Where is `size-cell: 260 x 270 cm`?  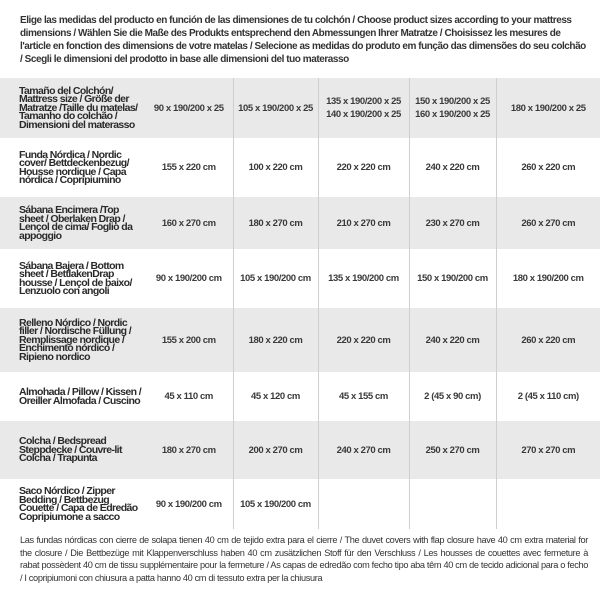 size-cell: 260 x 270 cm is located at coordinates (547, 223).